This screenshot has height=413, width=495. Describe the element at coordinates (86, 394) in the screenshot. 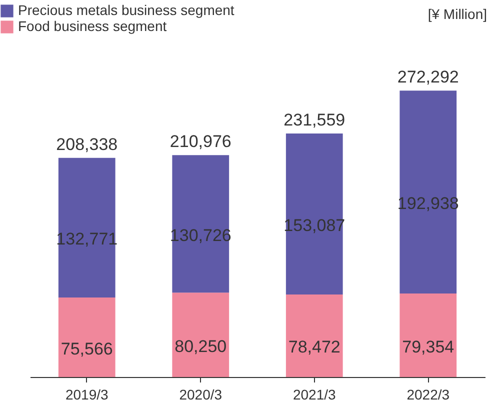

I see `x-tick-label: 2019/3` at that location.